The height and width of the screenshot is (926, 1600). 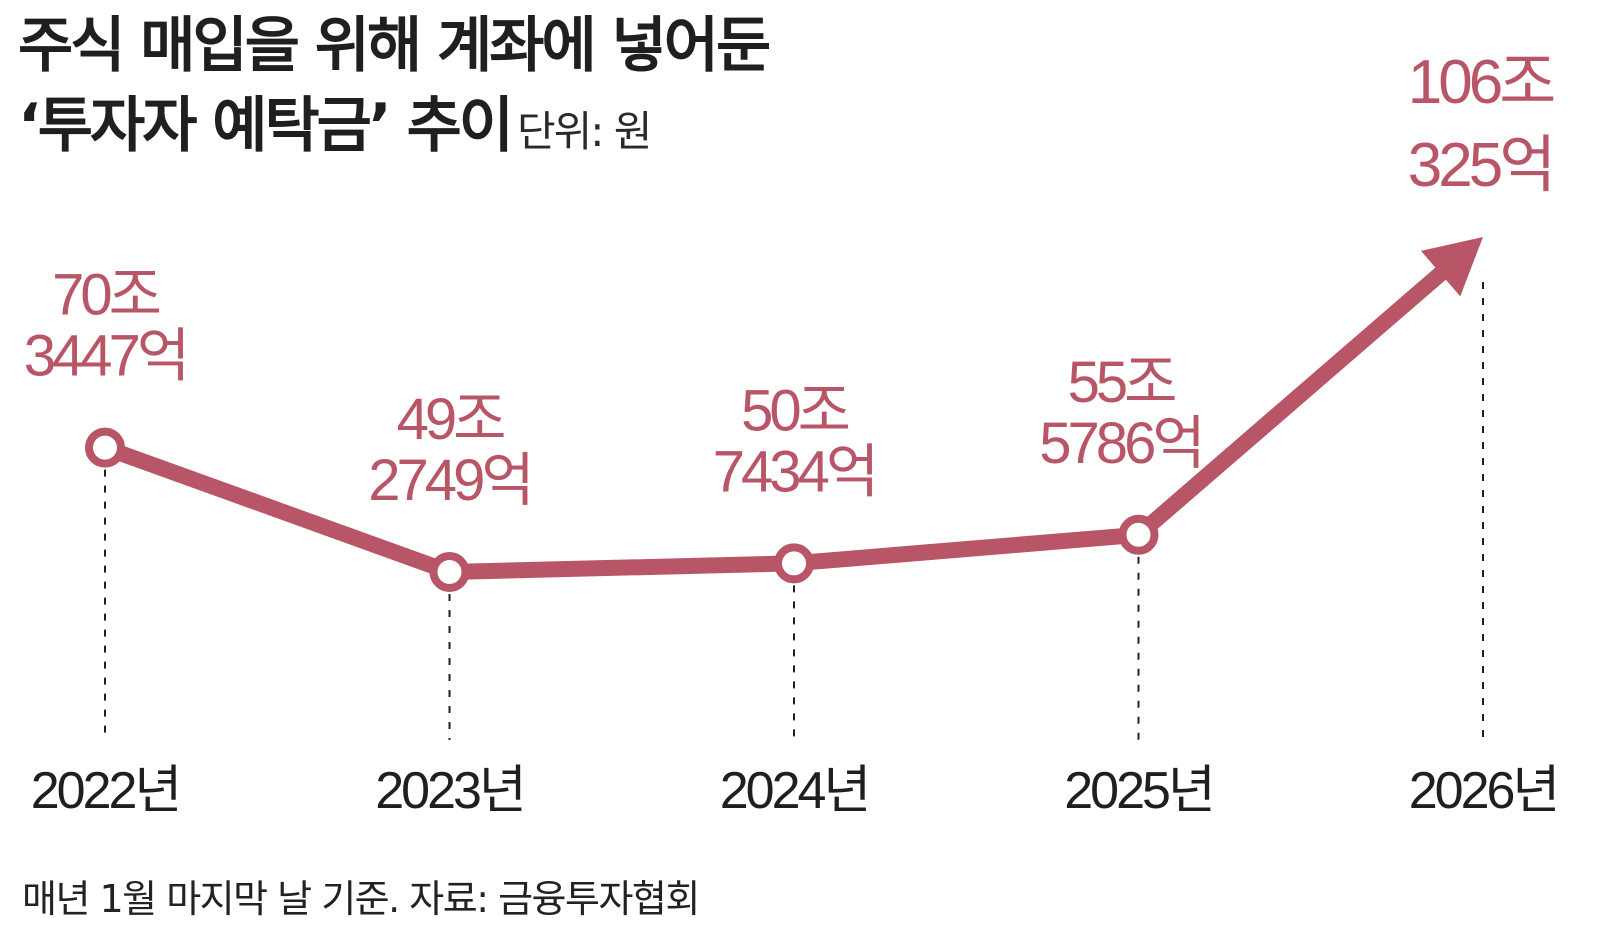 I want to click on x-tick-label-2: 2024년, so click(x=794, y=791).